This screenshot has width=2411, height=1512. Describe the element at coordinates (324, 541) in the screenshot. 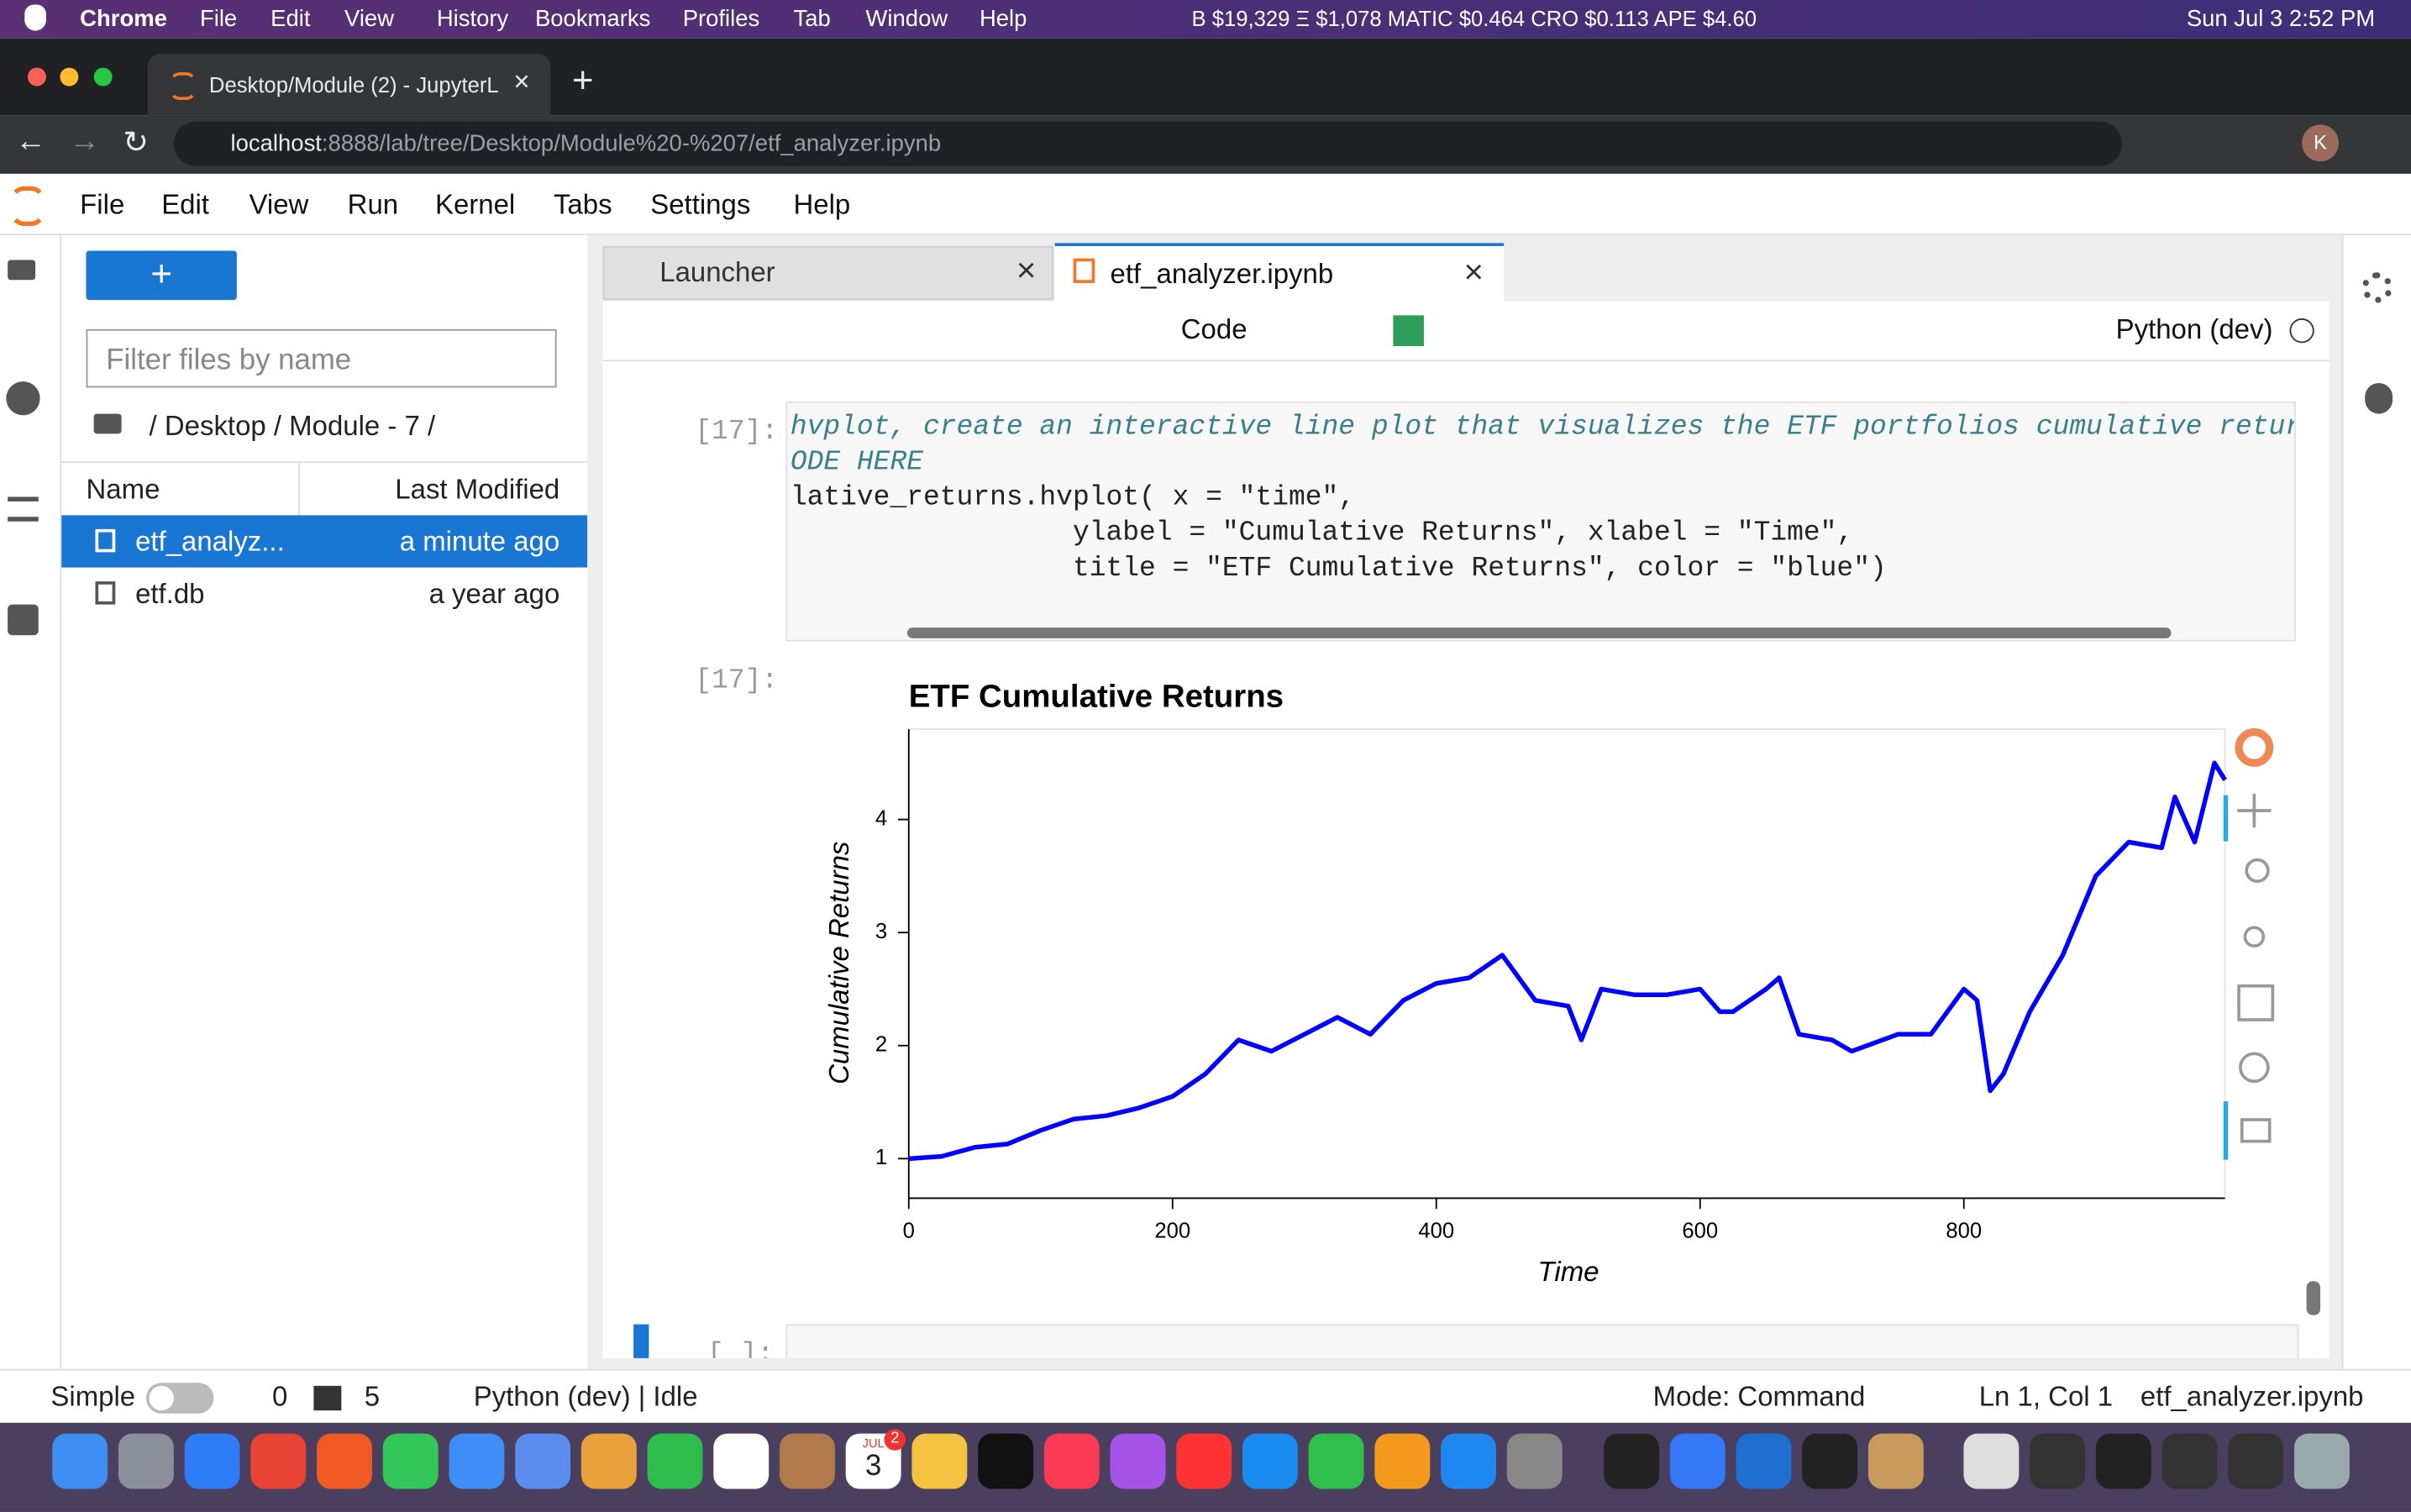

I see `file-row: etf_analyz... a minute ago` at that location.